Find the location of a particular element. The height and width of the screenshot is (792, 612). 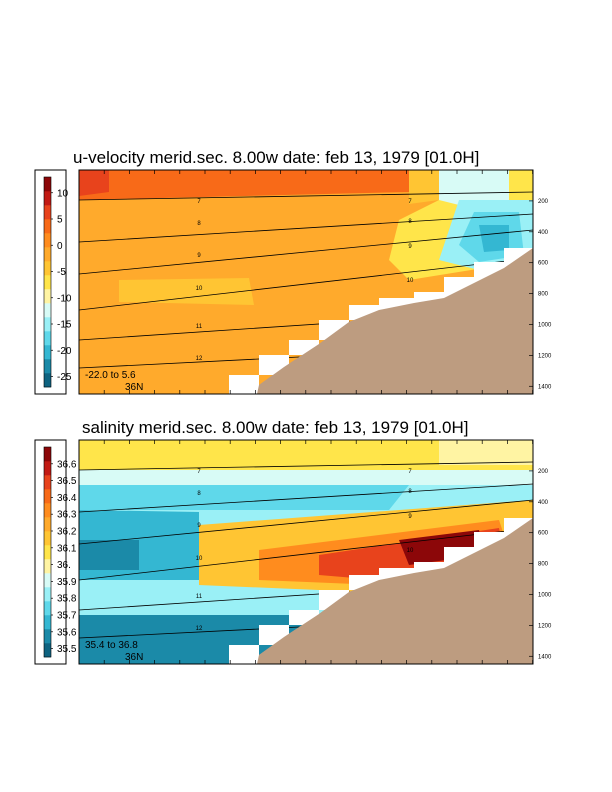

colorbar-tick-label: 36.3 is located at coordinates (67, 515).